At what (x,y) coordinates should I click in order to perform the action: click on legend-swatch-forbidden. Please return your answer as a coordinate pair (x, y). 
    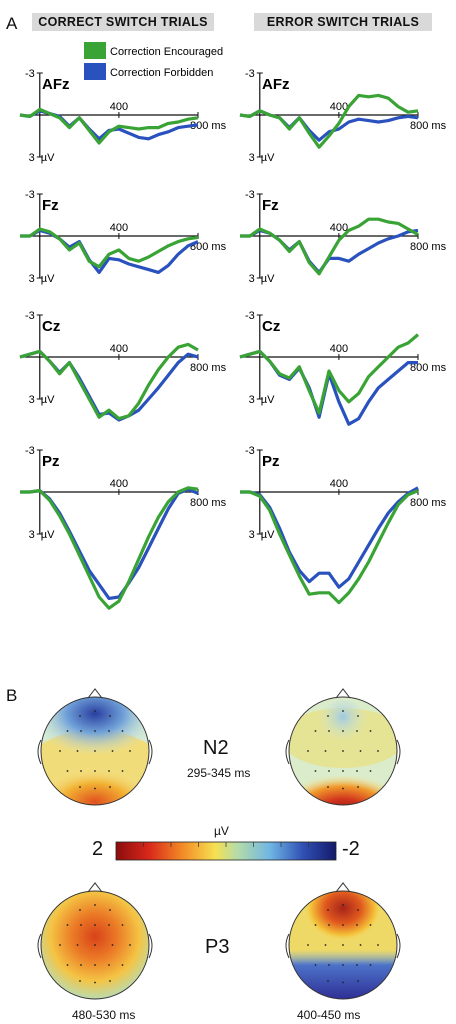
    Looking at the image, I should click on (95, 71).